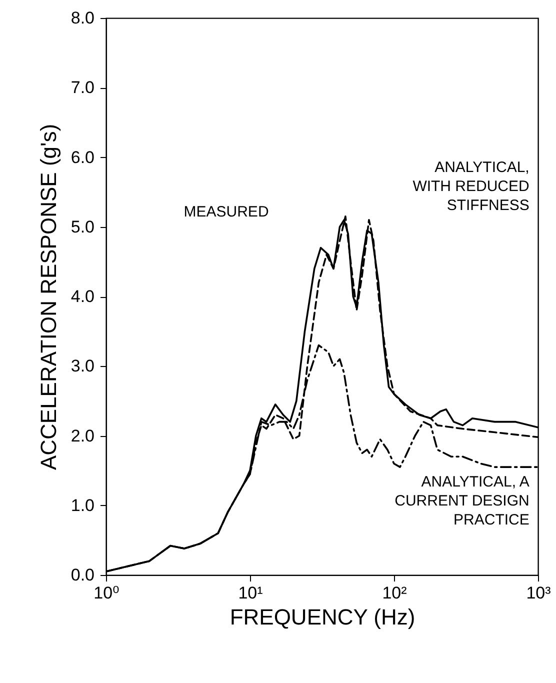 This screenshot has width=556, height=683. Describe the element at coordinates (82, 18) in the screenshot. I see `y-tick-label: 8.0` at that location.